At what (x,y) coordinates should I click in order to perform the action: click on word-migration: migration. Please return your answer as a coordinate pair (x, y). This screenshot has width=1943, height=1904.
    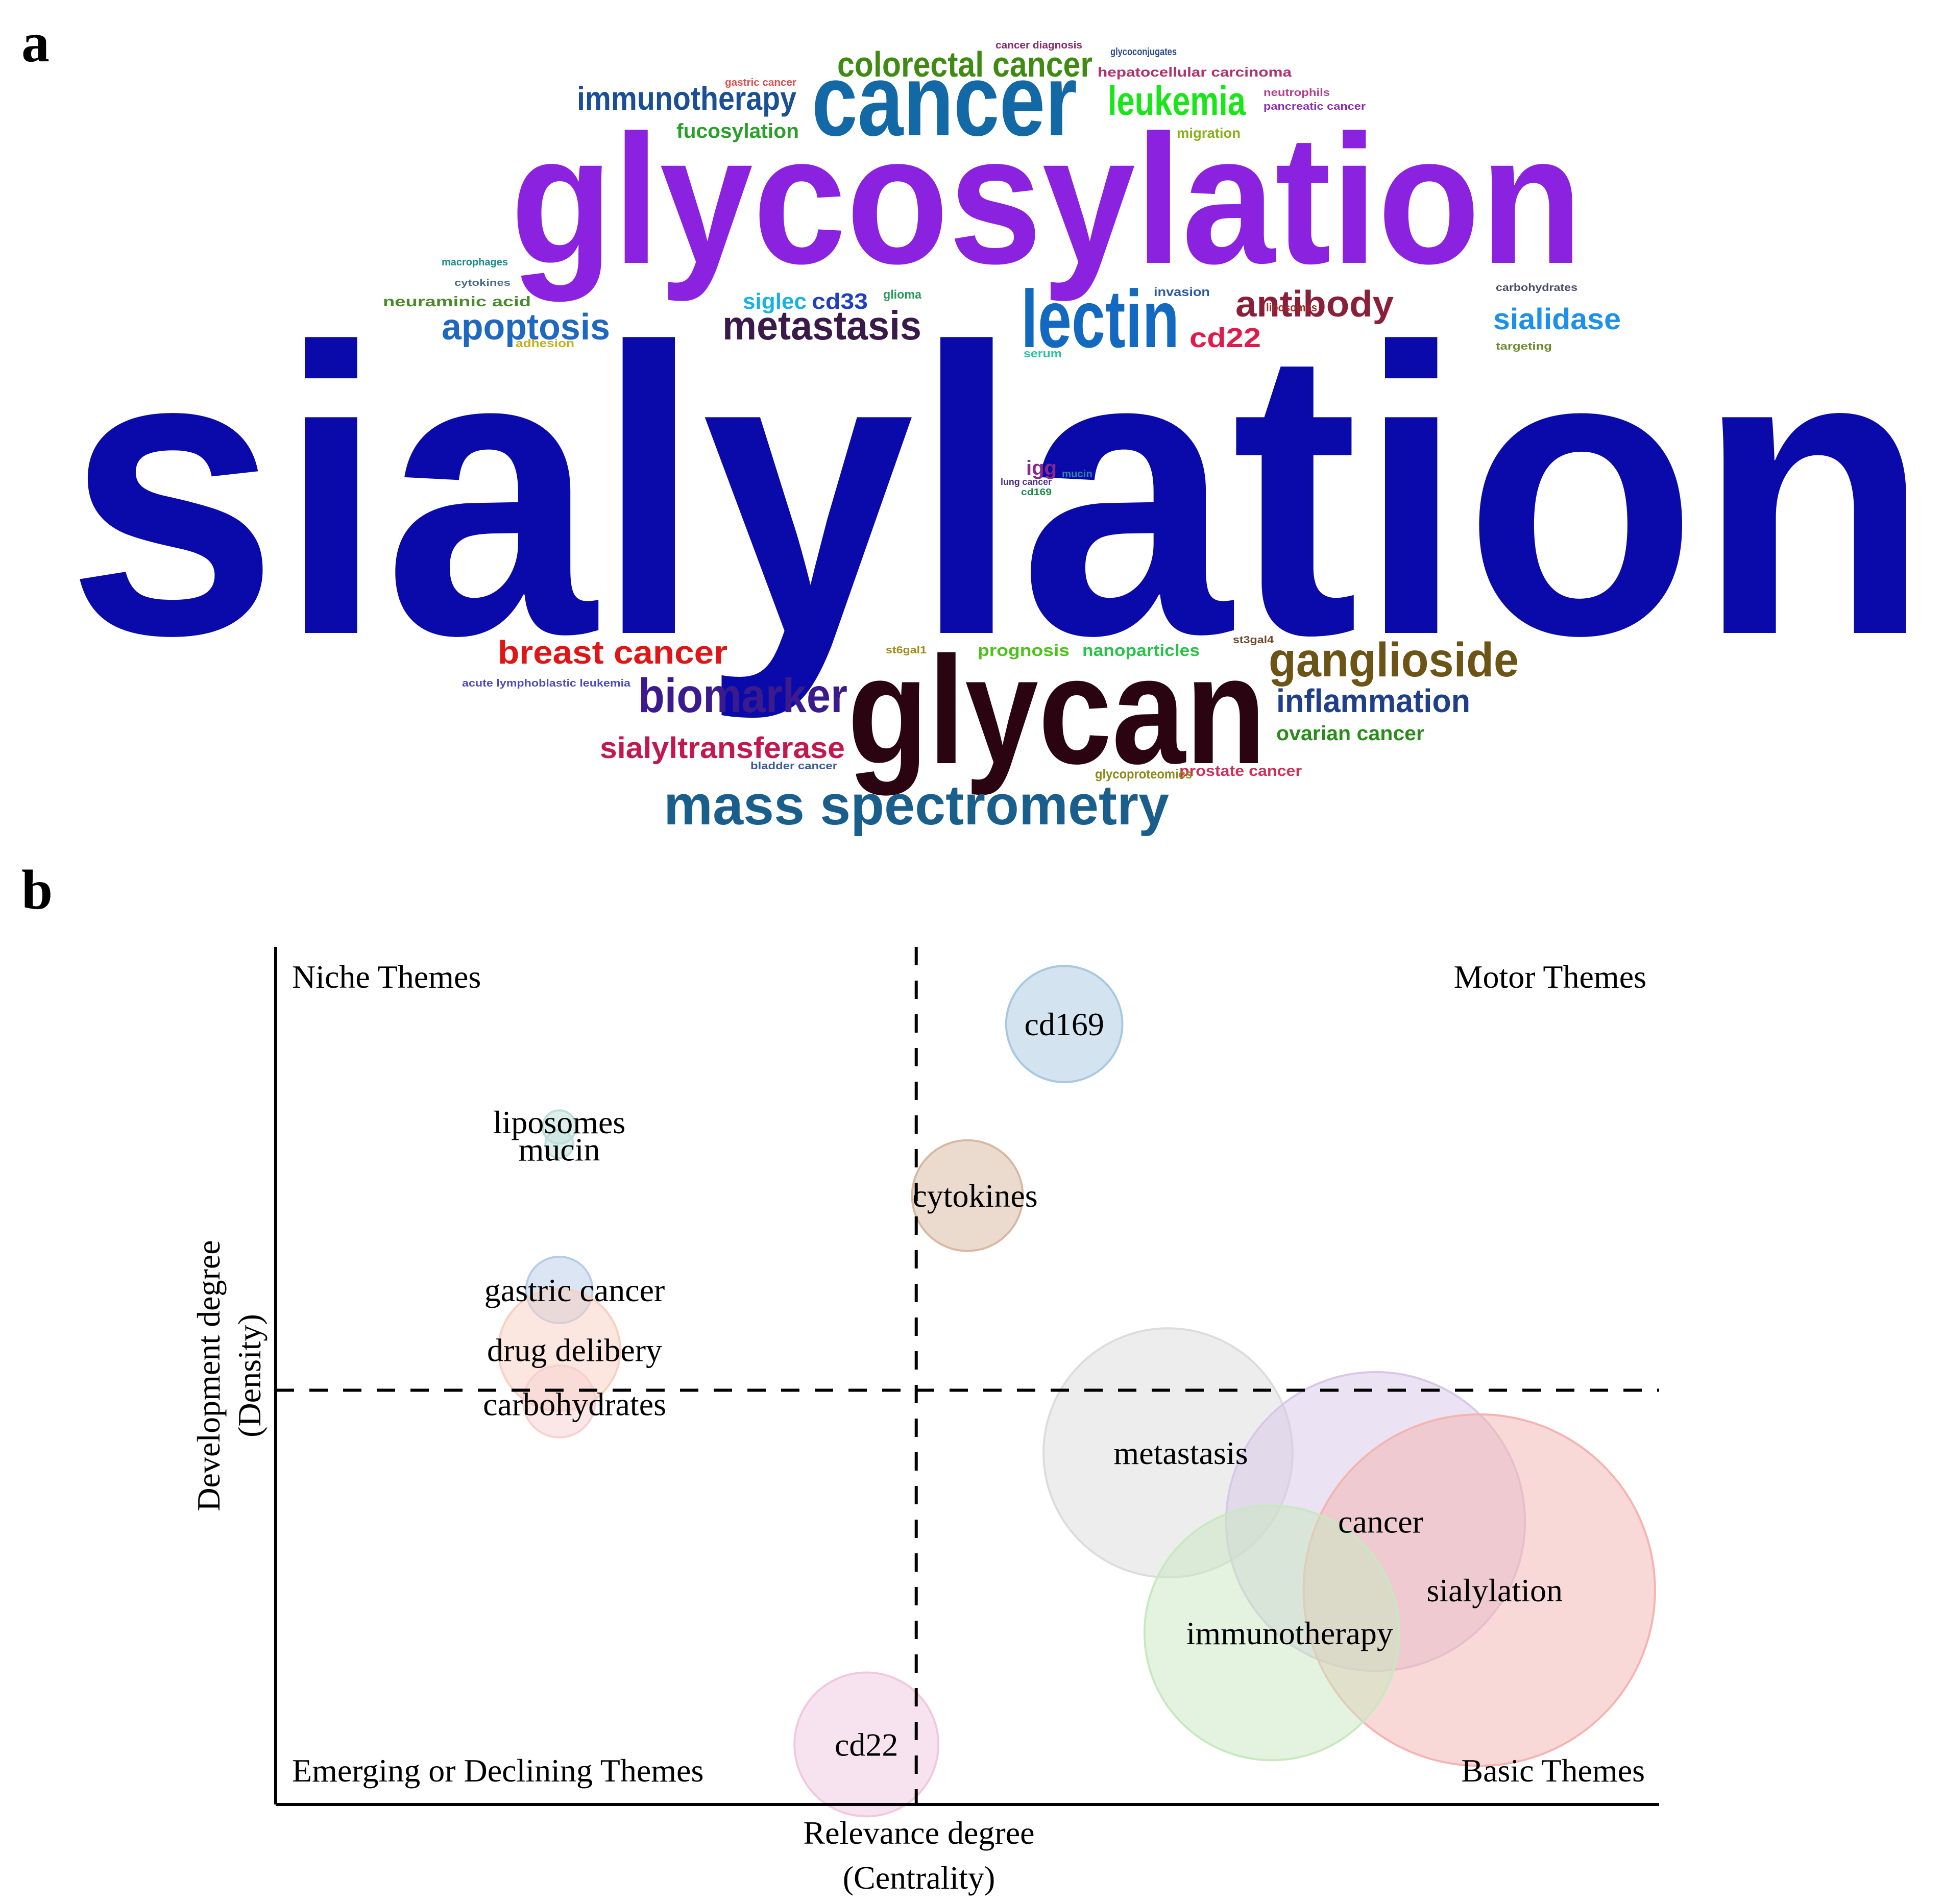
    Looking at the image, I should click on (1209, 133).